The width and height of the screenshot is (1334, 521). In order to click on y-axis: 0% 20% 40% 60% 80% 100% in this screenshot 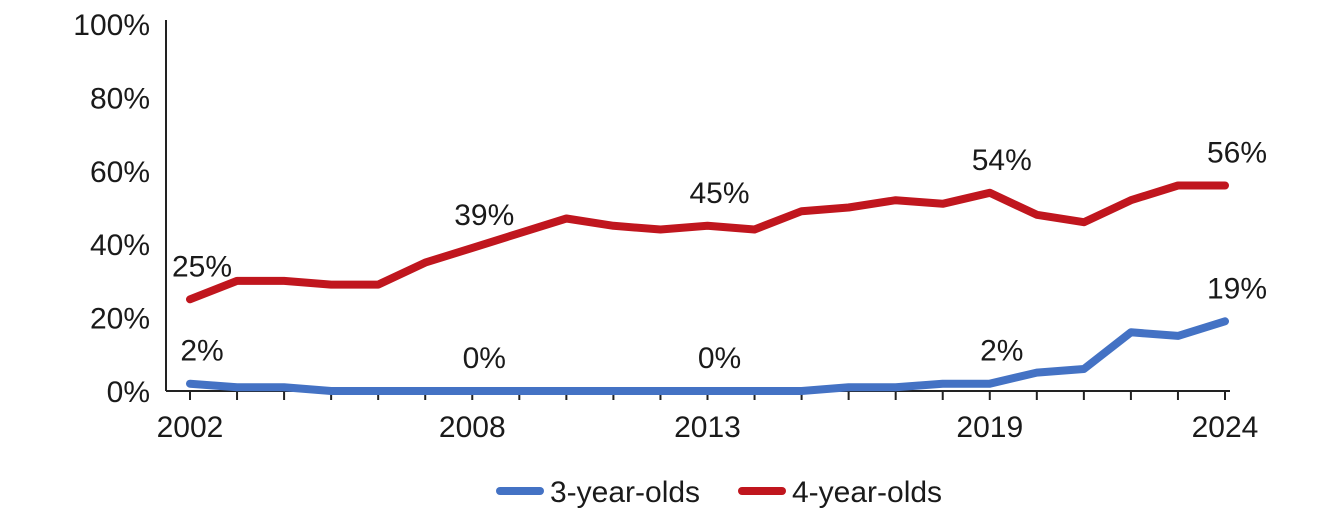, I will do `click(120, 209)`.